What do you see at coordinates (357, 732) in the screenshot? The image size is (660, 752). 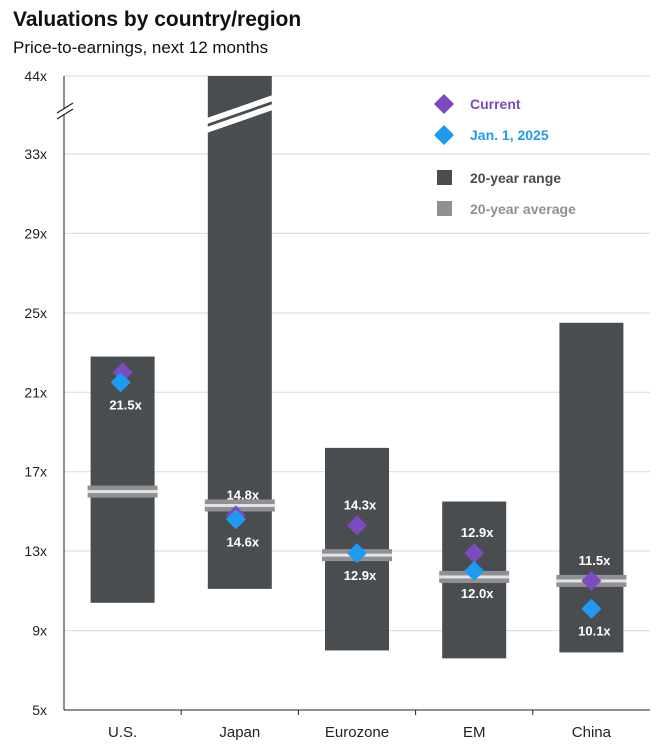 I see `x-tick-label: Eurozone` at bounding box center [357, 732].